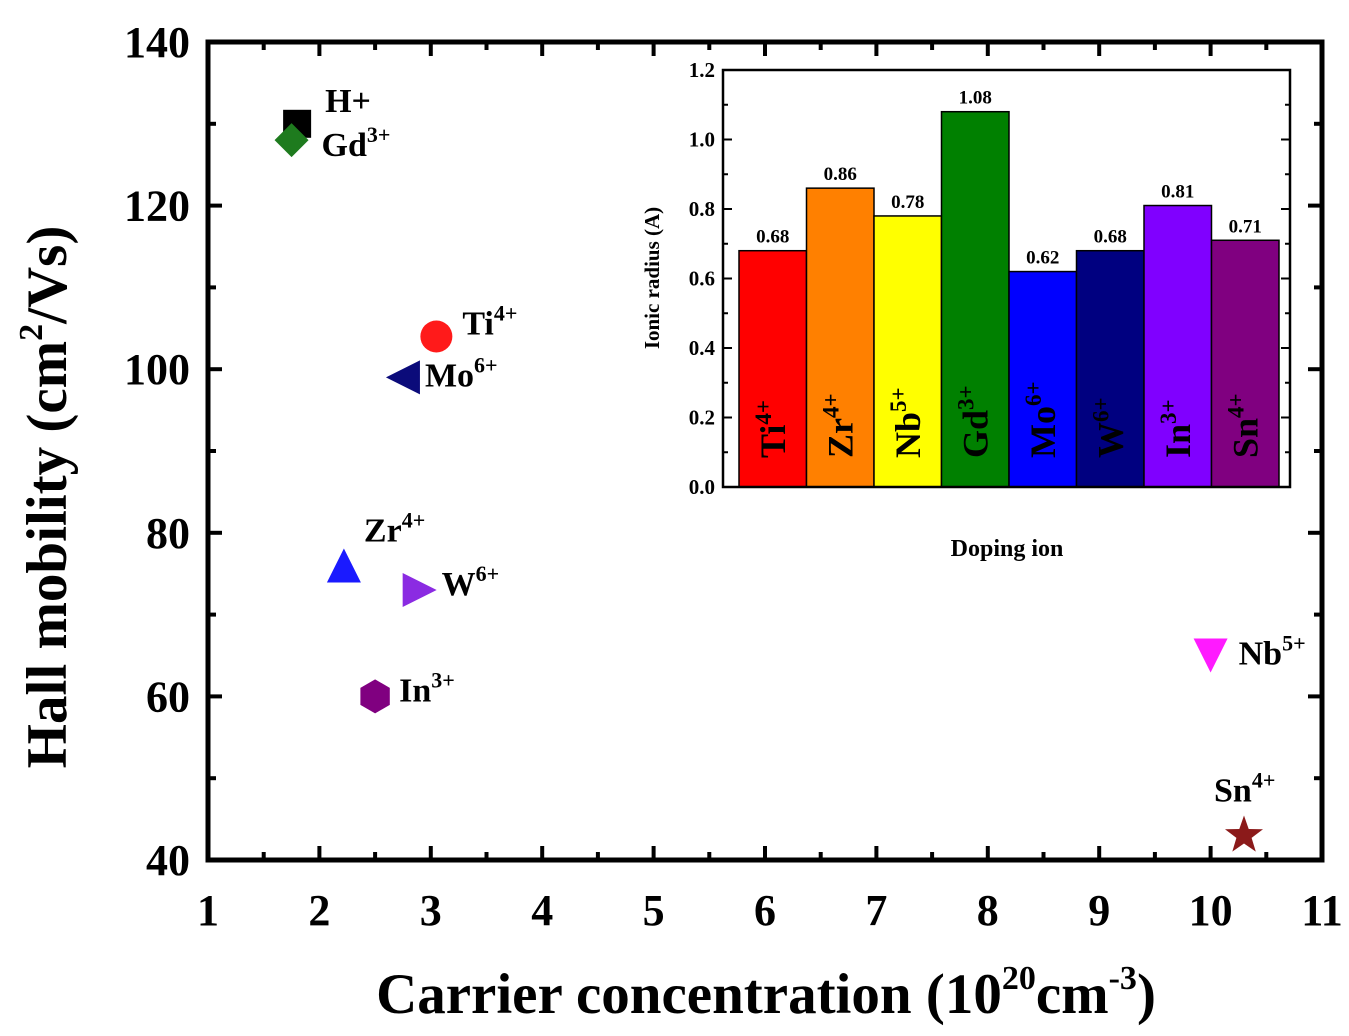 The width and height of the screenshot is (1349, 1036). What do you see at coordinates (766, 993) in the screenshot?
I see `main-x-axis-label: Carrier concentration (1020cm-3)` at bounding box center [766, 993].